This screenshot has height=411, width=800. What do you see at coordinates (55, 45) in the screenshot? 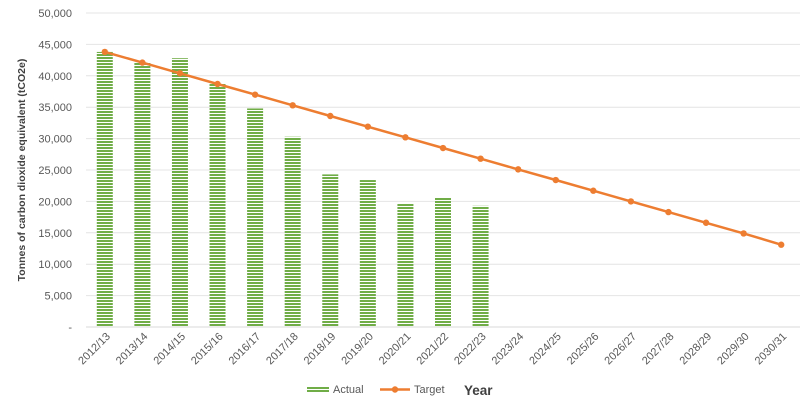
I see `y-tick-label: 45,000` at bounding box center [55, 45].